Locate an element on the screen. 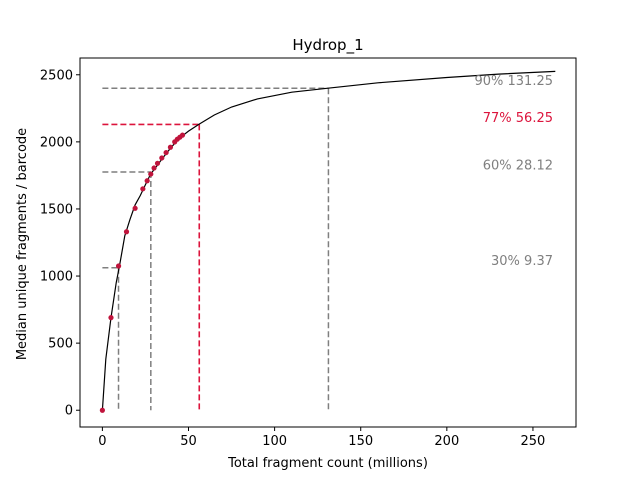  x-tick-label: 200 is located at coordinates (446, 441).